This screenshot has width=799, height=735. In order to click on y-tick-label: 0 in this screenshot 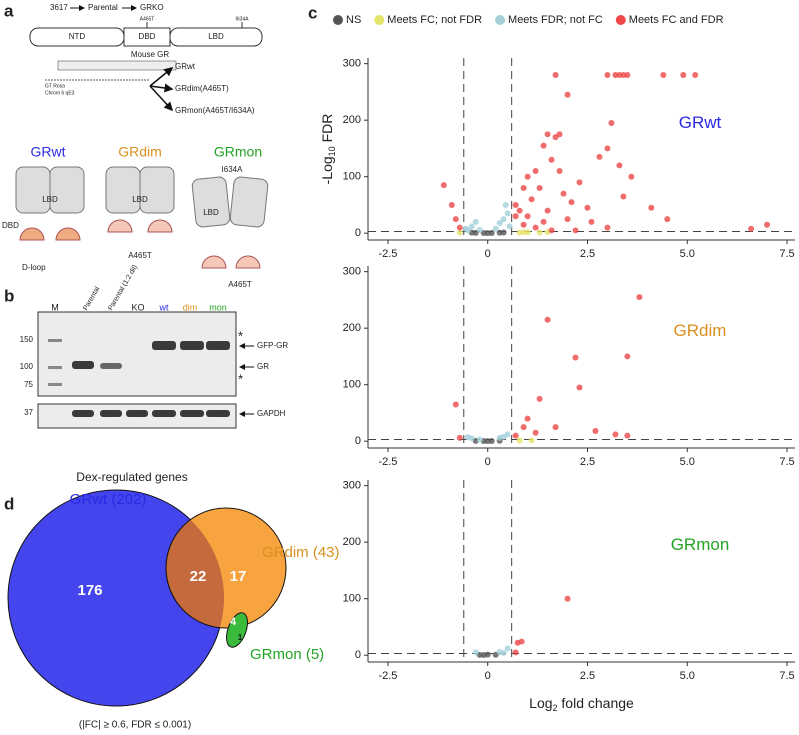, I will do `click(358, 655)`.